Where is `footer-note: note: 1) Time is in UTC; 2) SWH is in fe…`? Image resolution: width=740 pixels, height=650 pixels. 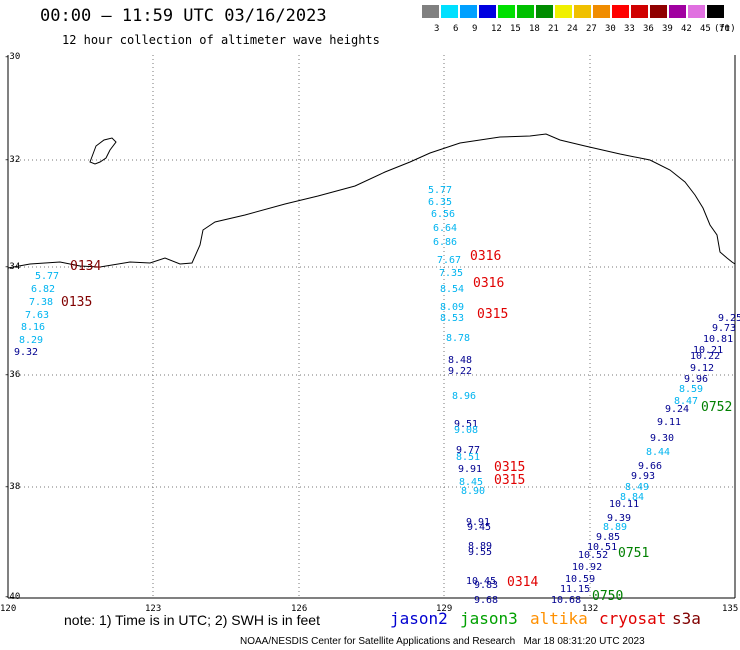
footer-note: note: 1) Time is in UTC; 2) SWH is in fe… is located at coordinates (192, 620).